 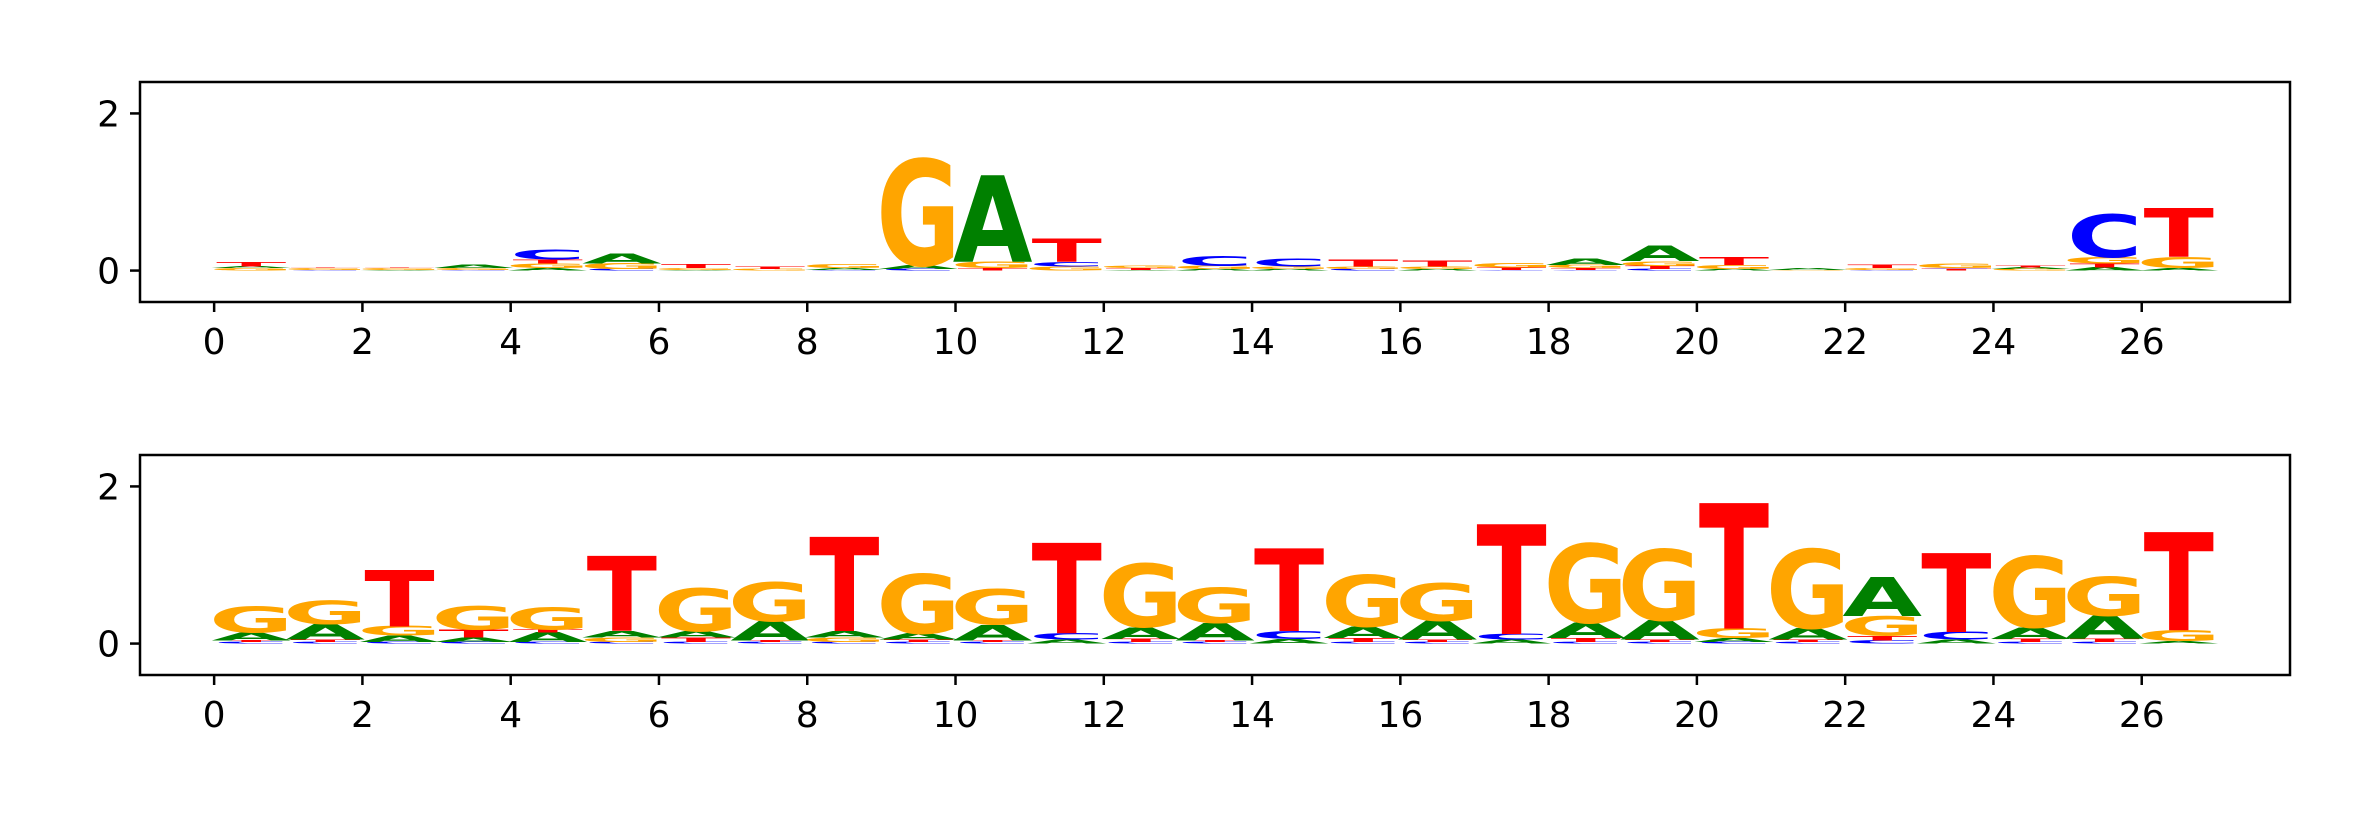 I want to click on logo-letter-A-pos-11: A, so click(x=1067, y=642).